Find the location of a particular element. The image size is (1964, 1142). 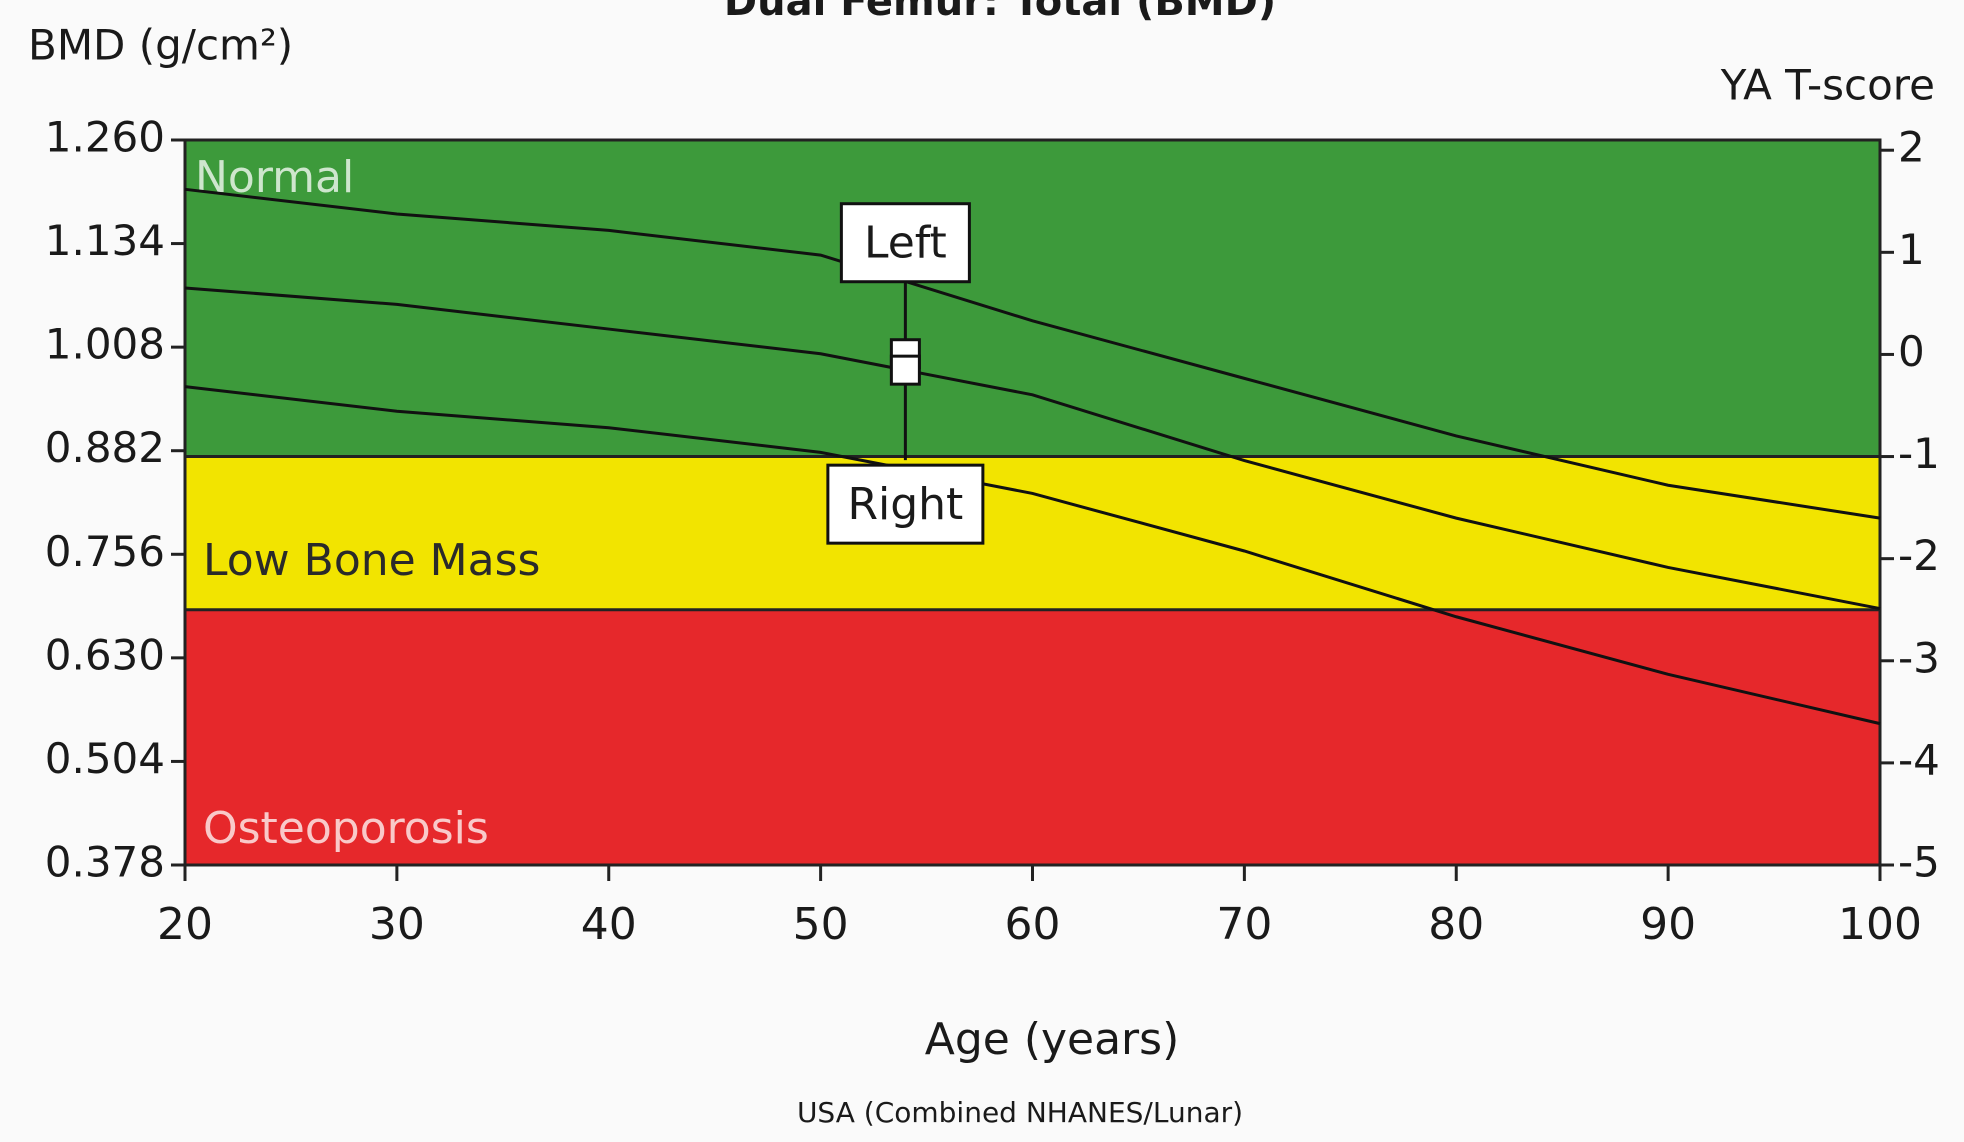

x-axis-label: Age (years) is located at coordinates (1052, 1039).